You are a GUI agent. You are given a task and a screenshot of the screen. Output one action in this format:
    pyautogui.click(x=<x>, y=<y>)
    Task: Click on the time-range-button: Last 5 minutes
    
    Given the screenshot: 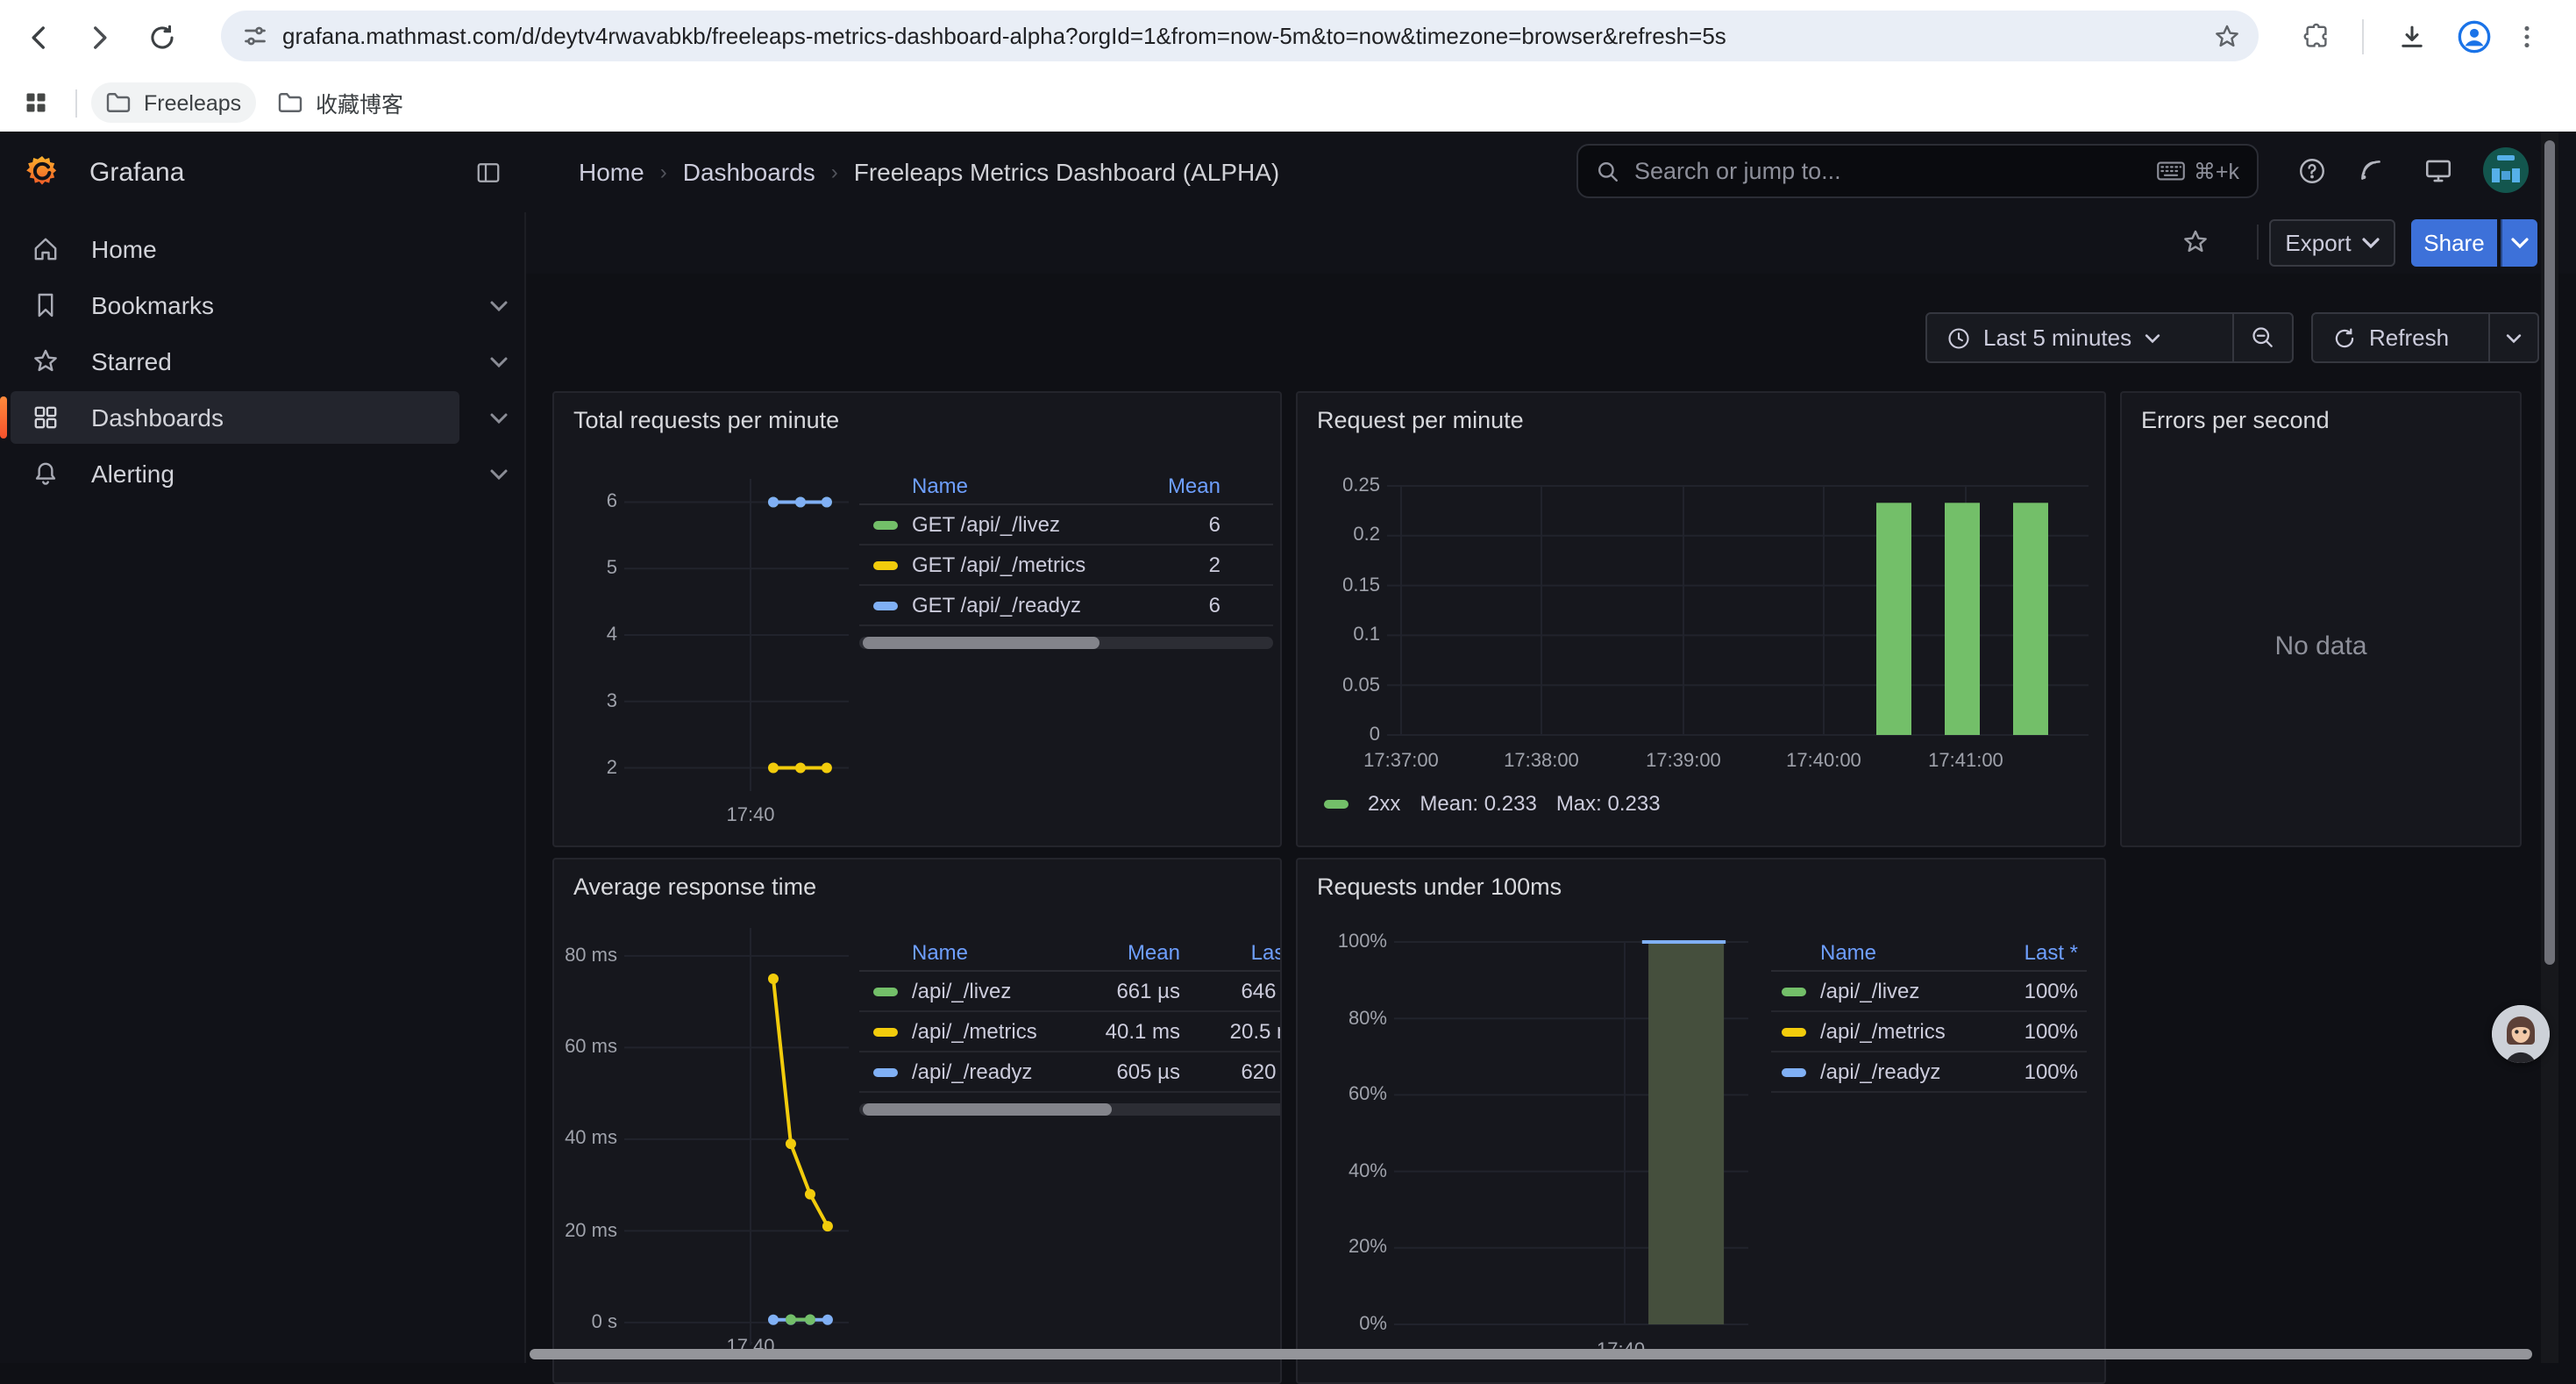 What is the action you would take?
    pyautogui.click(x=2079, y=338)
    